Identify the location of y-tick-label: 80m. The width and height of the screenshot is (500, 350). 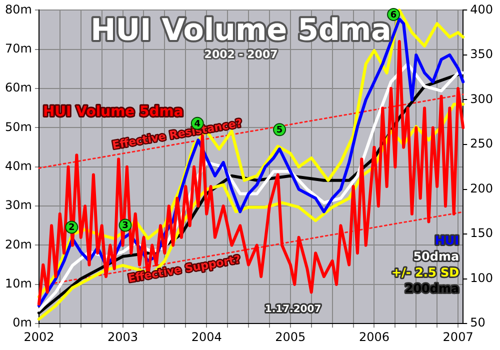
(18, 9).